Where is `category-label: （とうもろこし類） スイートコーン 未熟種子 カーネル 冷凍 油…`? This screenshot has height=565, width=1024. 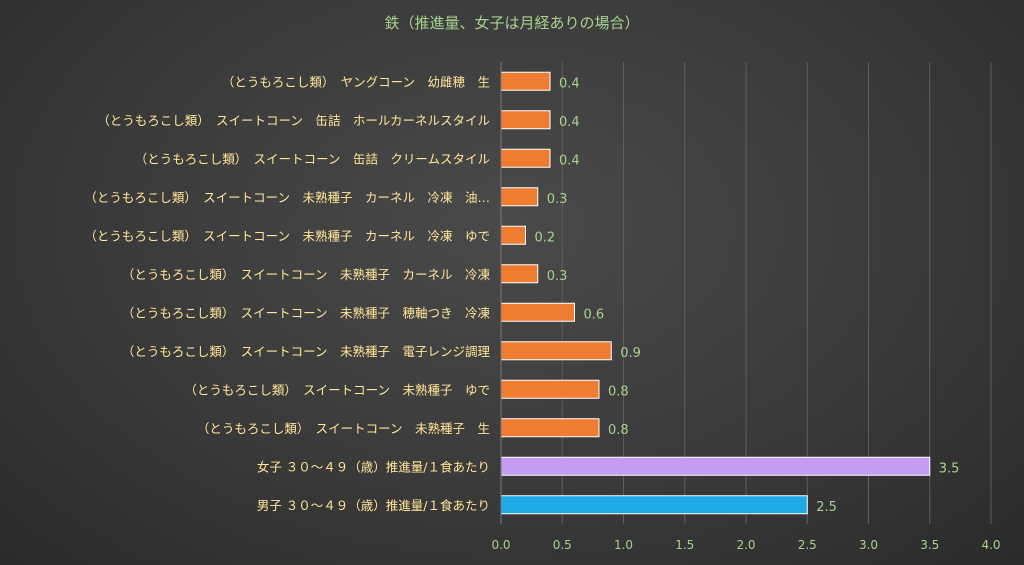 category-label: （とうもろこし類） スイートコーン 未熟種子 カーネル 冷凍 油… is located at coordinates (287, 197).